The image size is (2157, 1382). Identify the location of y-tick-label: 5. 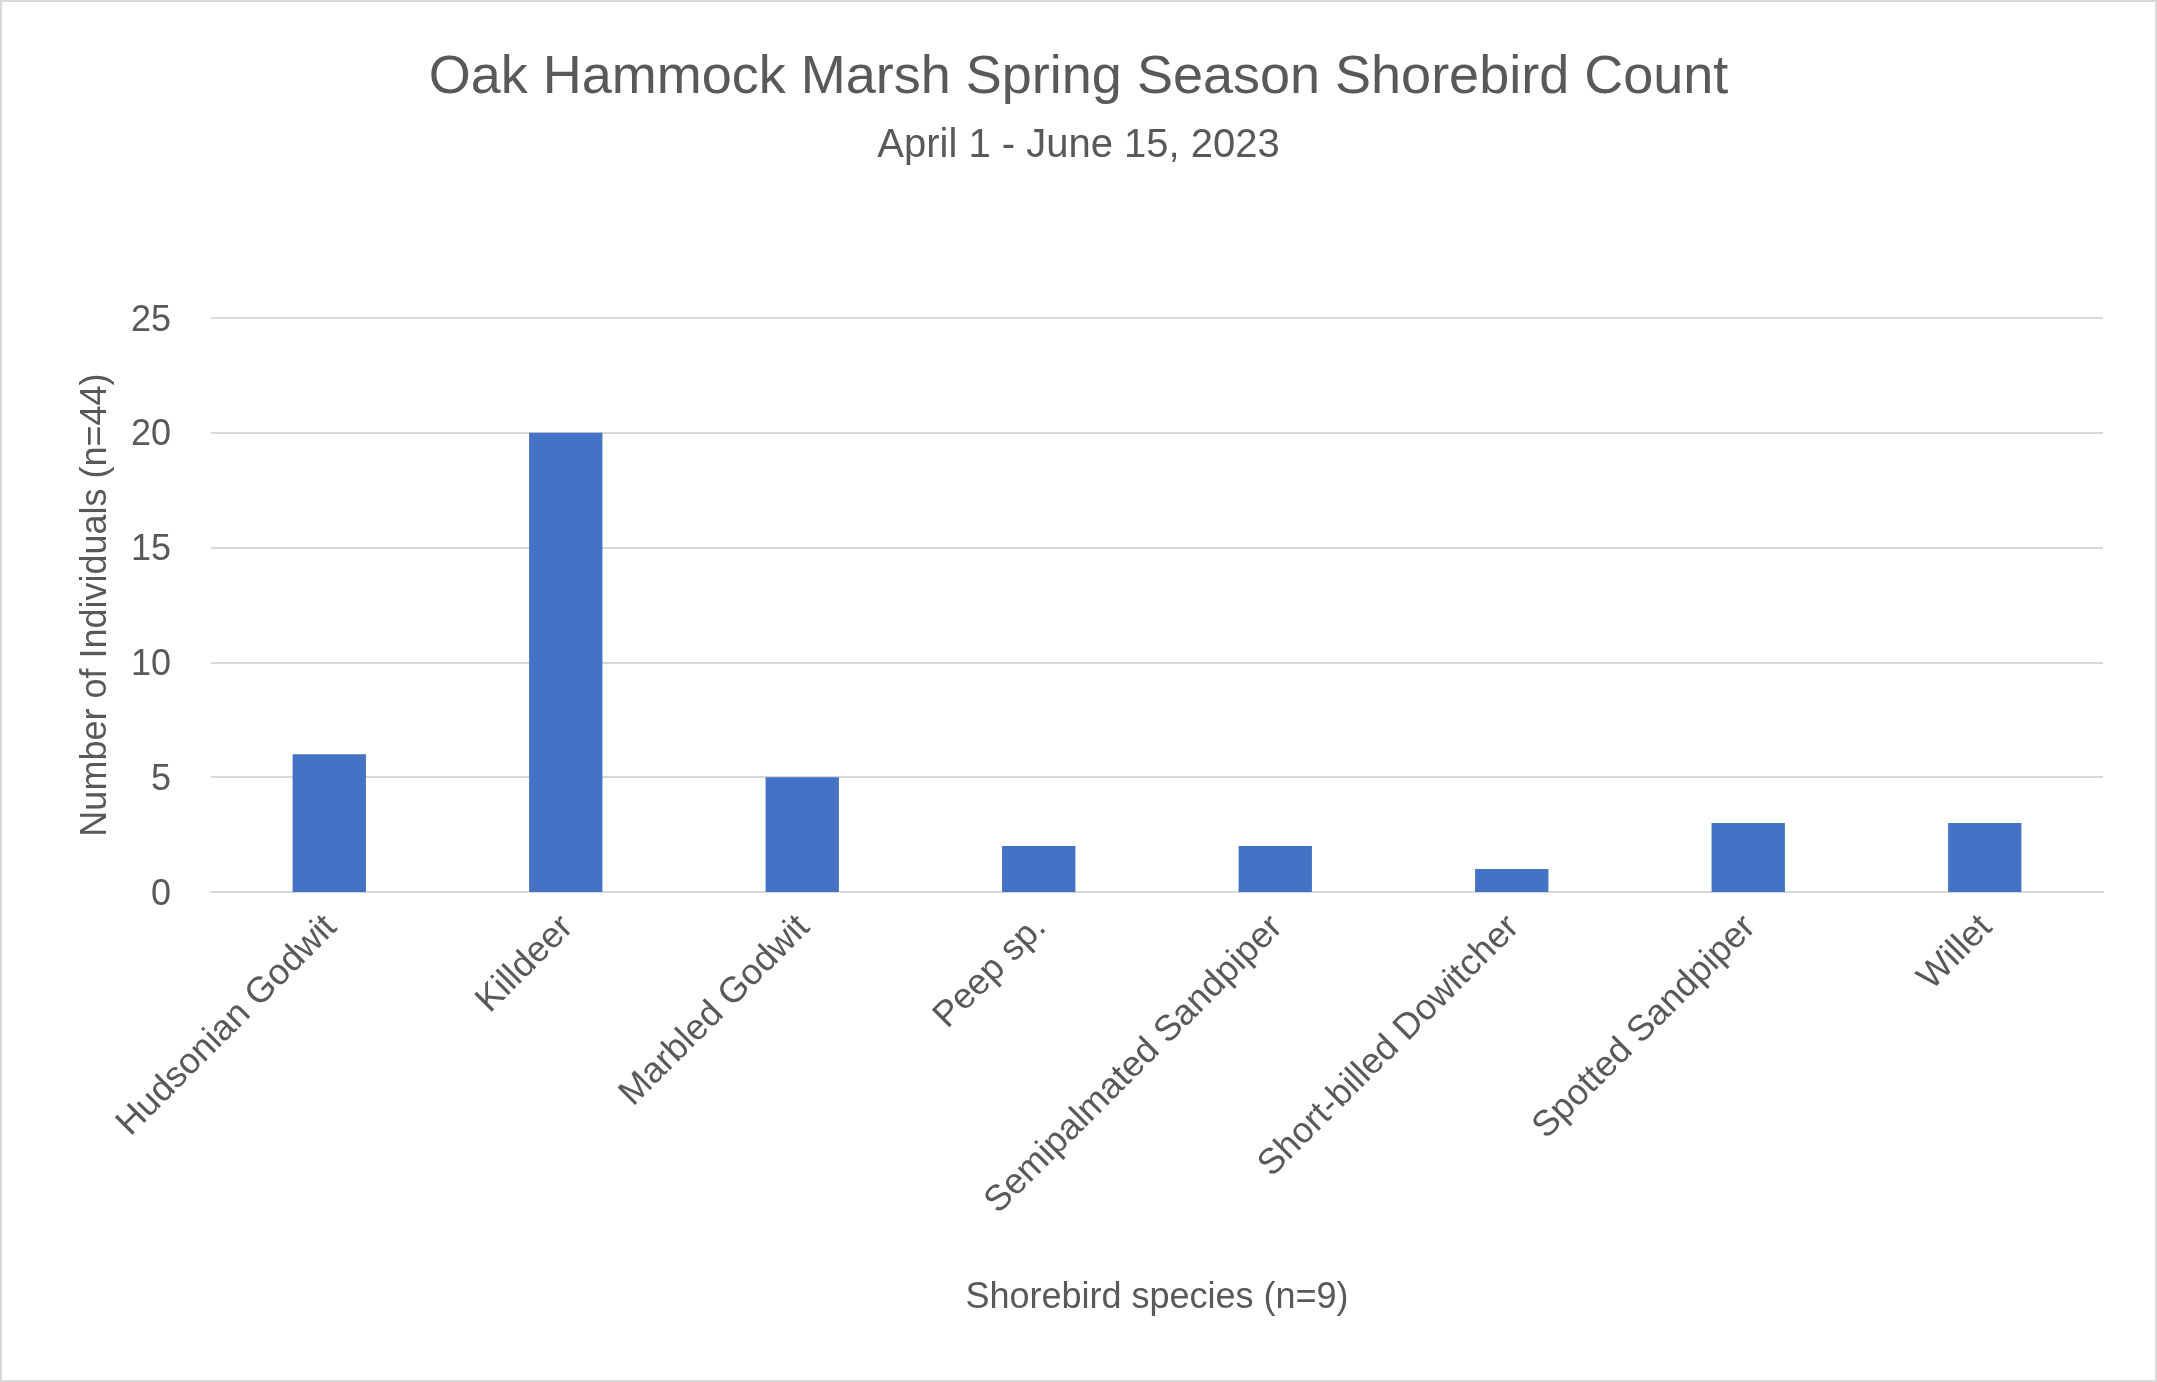
(160, 777).